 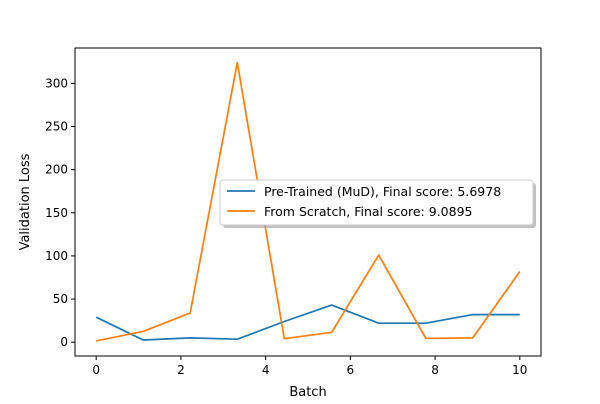 What do you see at coordinates (351, 370) in the screenshot?
I see `x-tick-label: 6` at bounding box center [351, 370].